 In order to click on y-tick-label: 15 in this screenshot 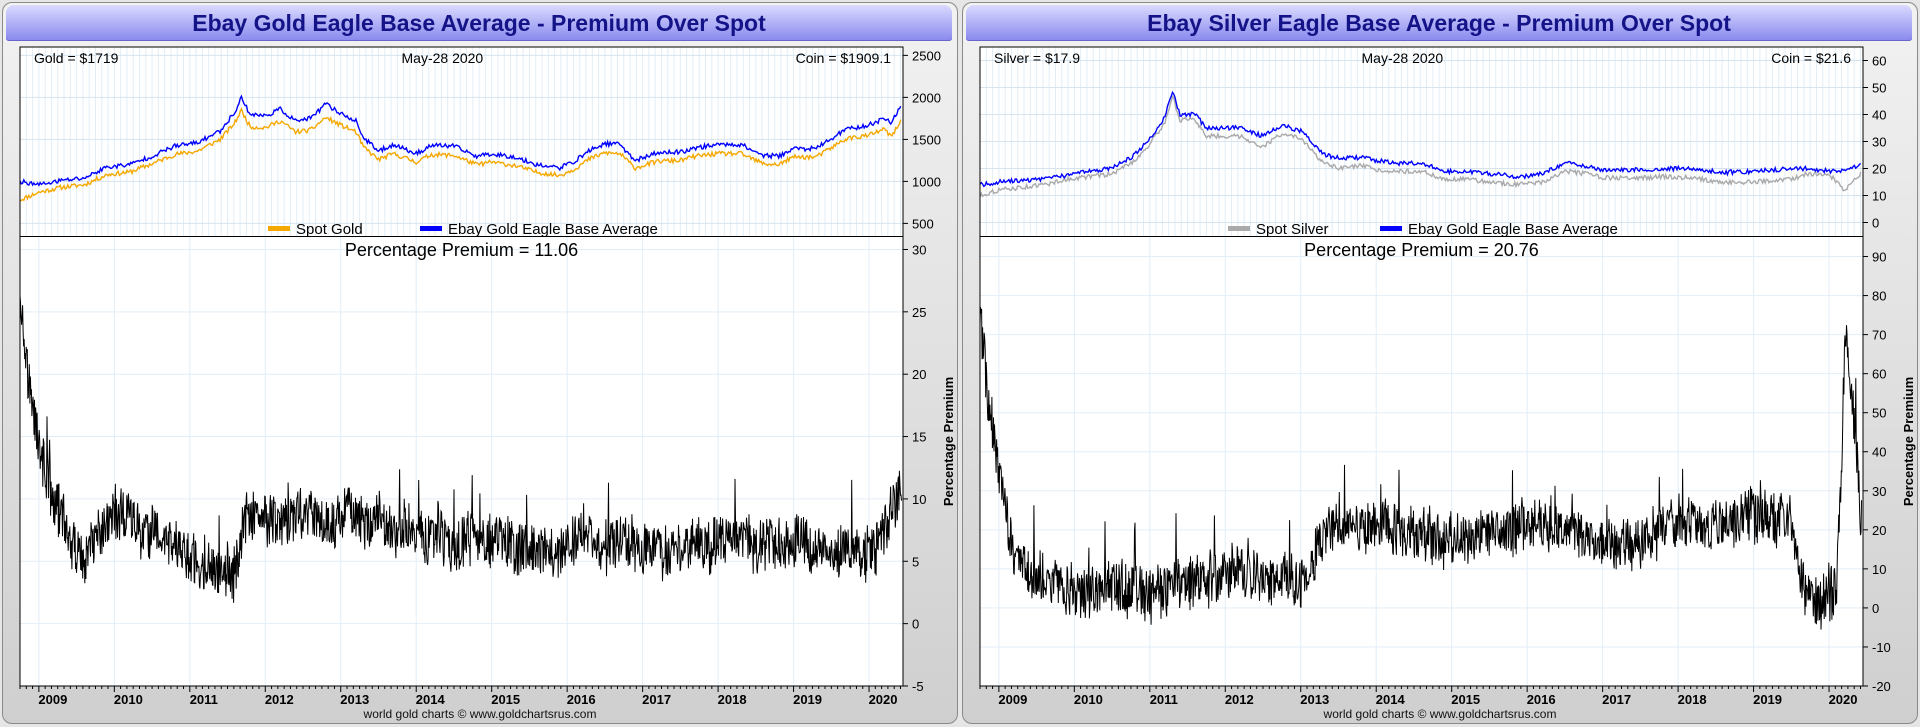, I will do `click(919, 437)`.